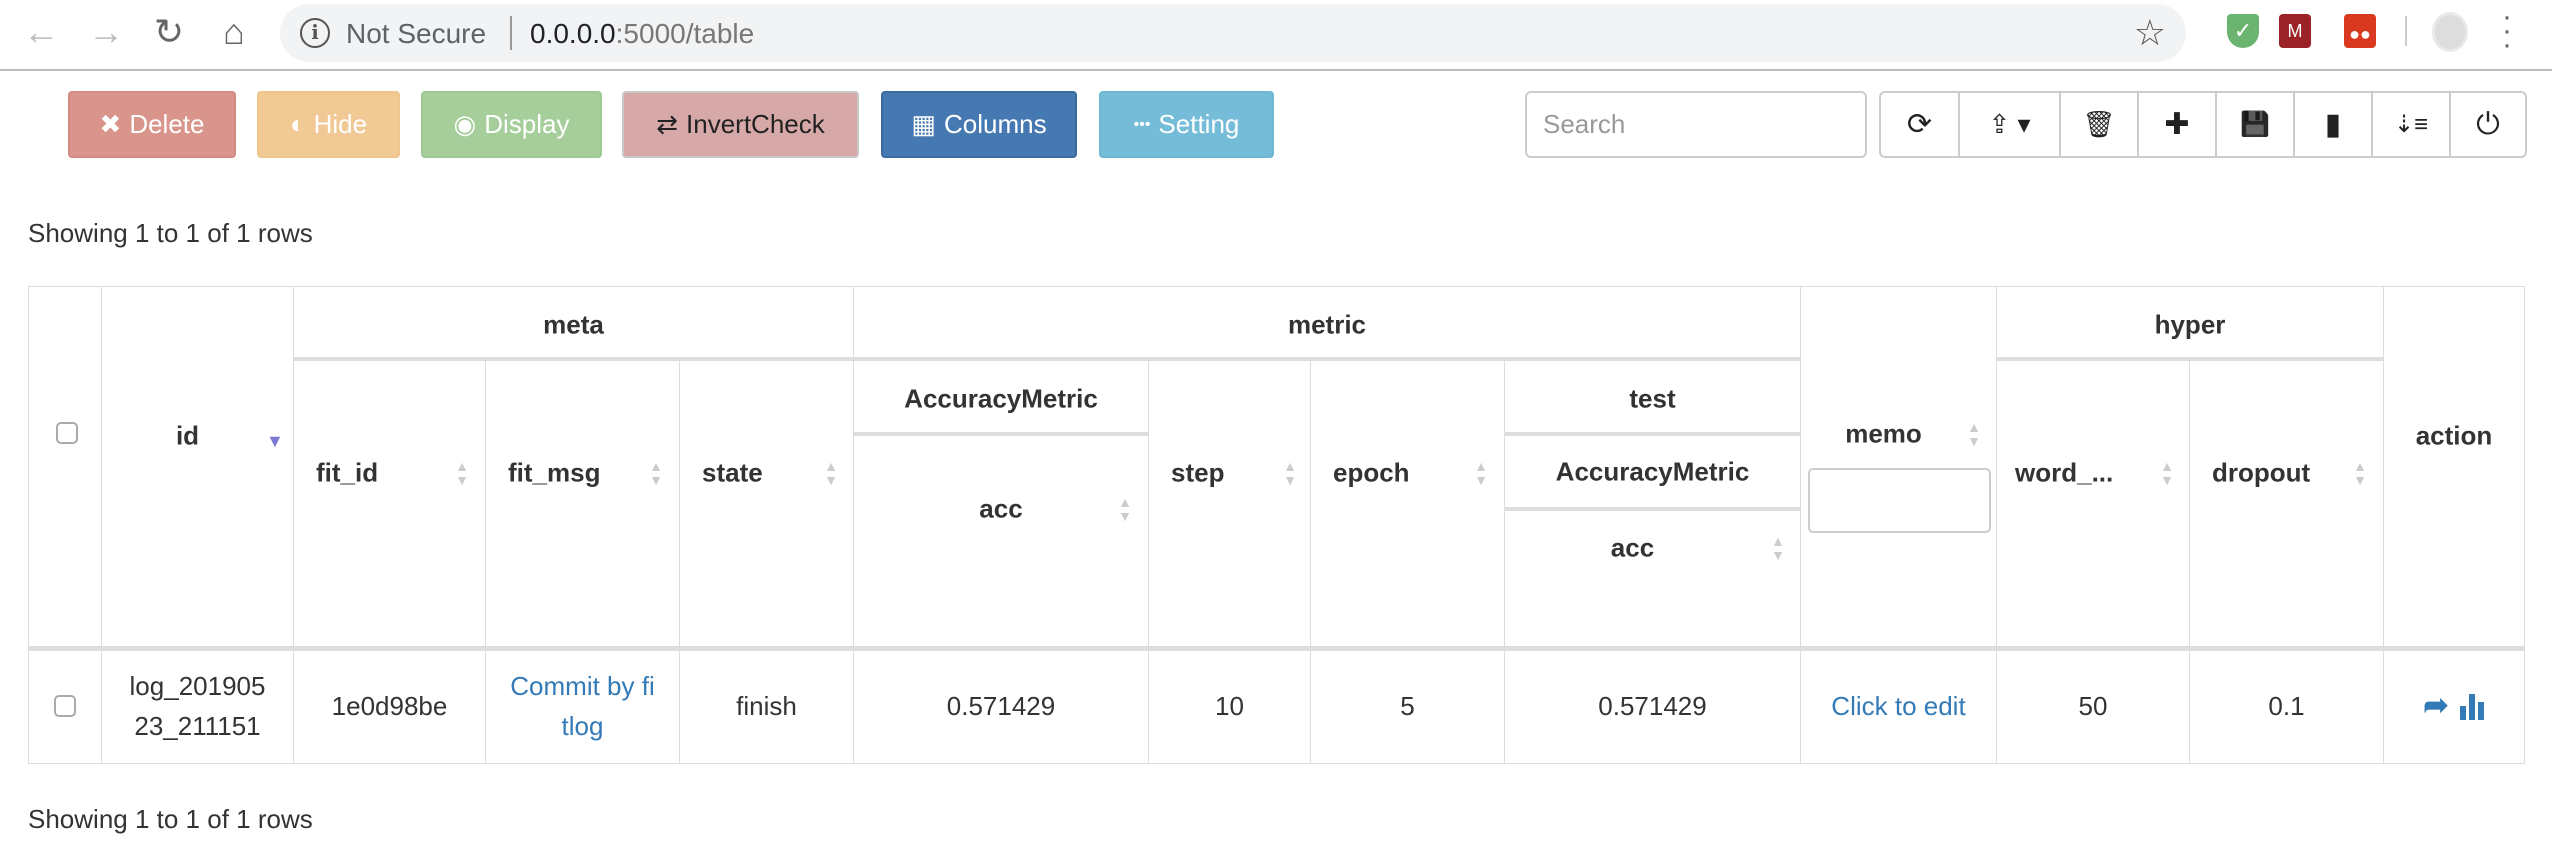  What do you see at coordinates (755, 124) in the screenshot?
I see `invert-check-label: InvertCheck` at bounding box center [755, 124].